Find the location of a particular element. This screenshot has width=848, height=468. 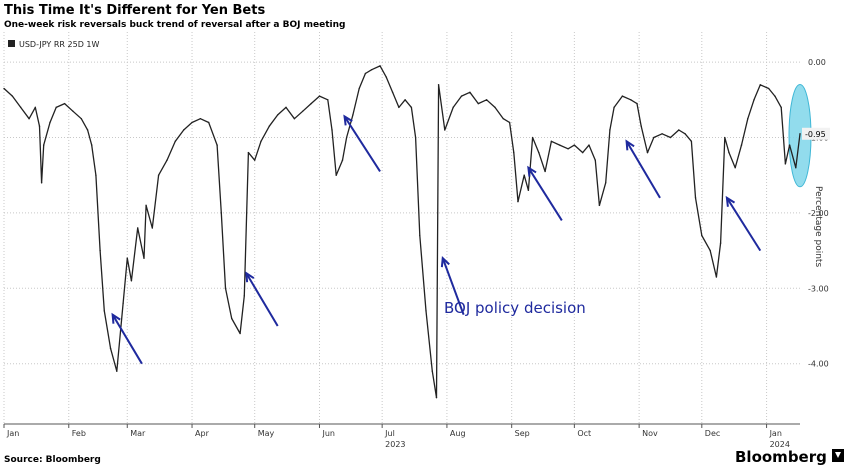

x-year-label: 2023 is located at coordinates (395, 444).